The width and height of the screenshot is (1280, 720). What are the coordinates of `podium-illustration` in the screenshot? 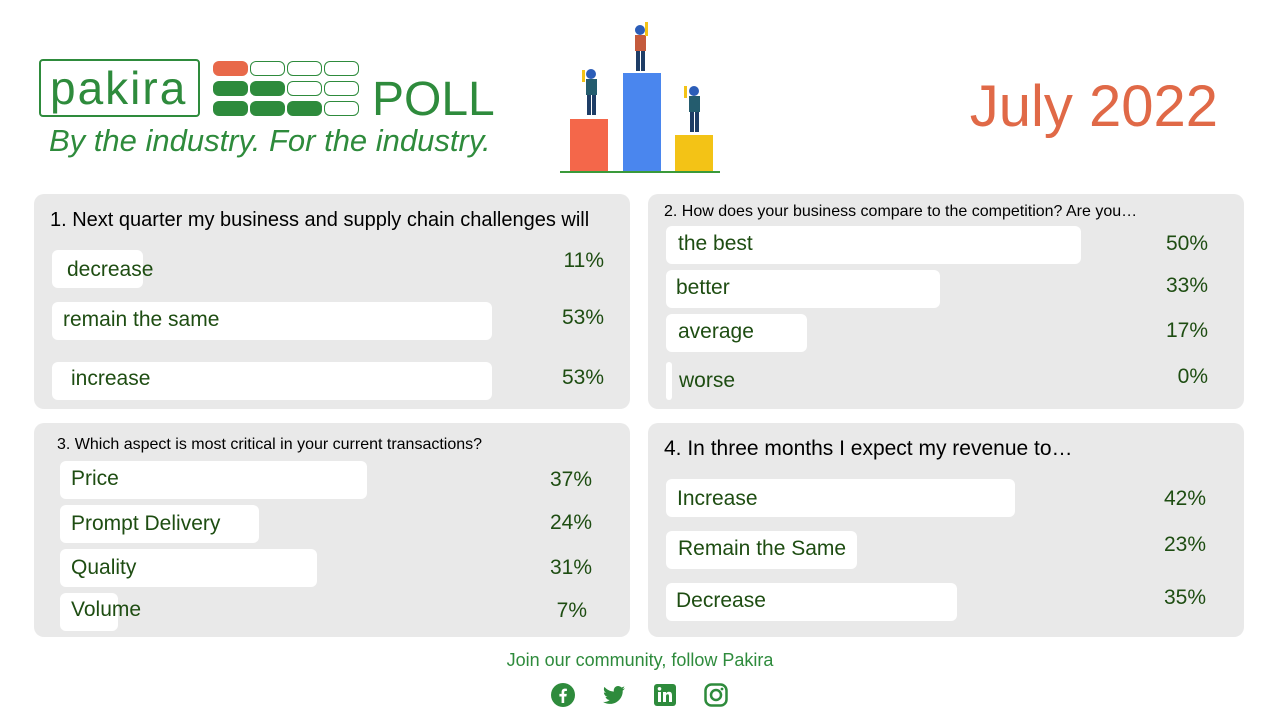 It's located at (640, 97).